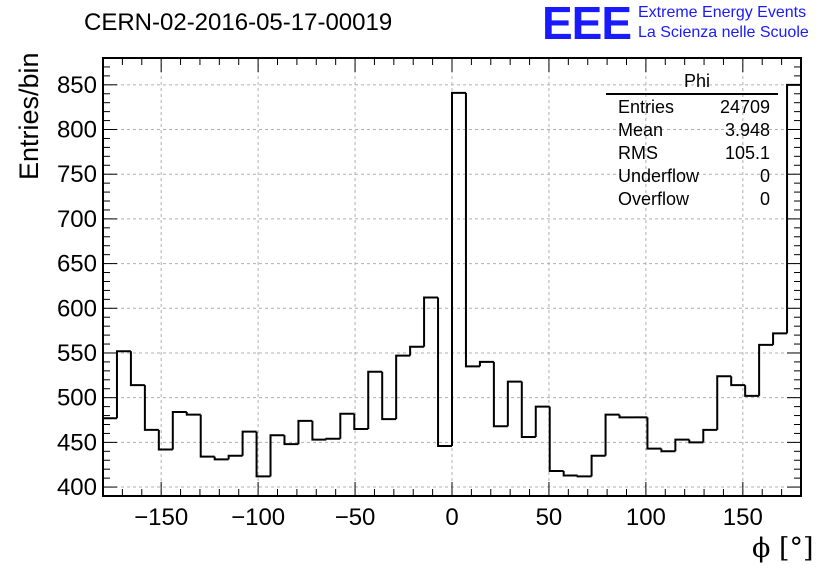 The width and height of the screenshot is (836, 572). I want to click on stats-row: Entries 24709, so click(692, 107).